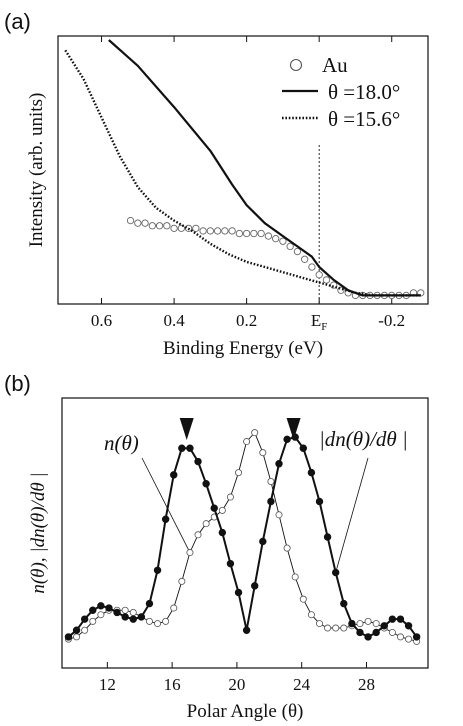 This screenshot has height=726, width=463. I want to click on panel-b-ticks: 12 16 20 24 28, so click(237, 678).